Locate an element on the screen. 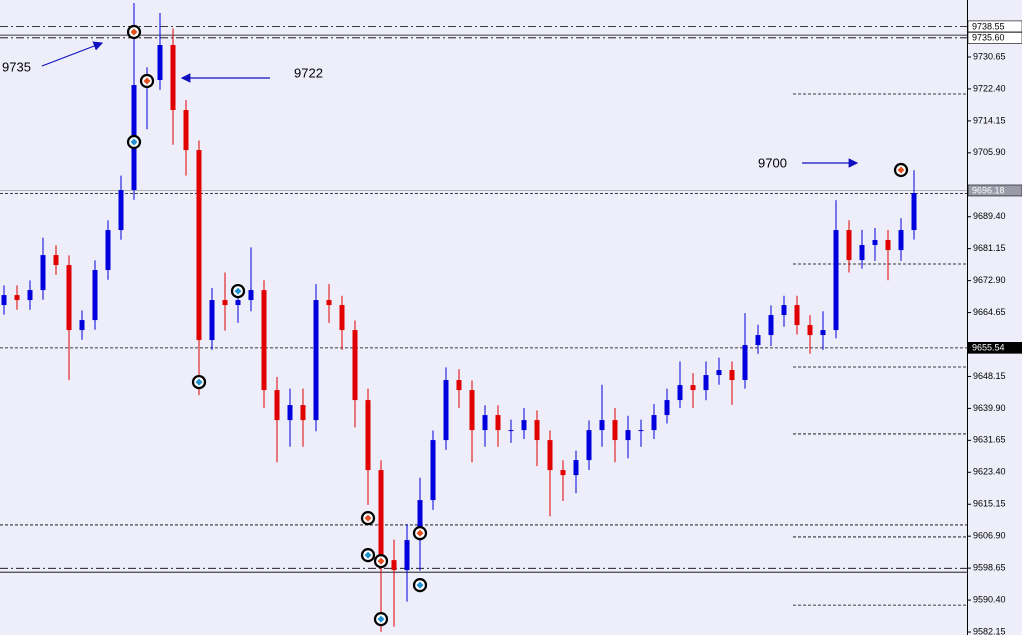 The image size is (1022, 635). y-tick-label: 9664.65 is located at coordinates (989, 312).